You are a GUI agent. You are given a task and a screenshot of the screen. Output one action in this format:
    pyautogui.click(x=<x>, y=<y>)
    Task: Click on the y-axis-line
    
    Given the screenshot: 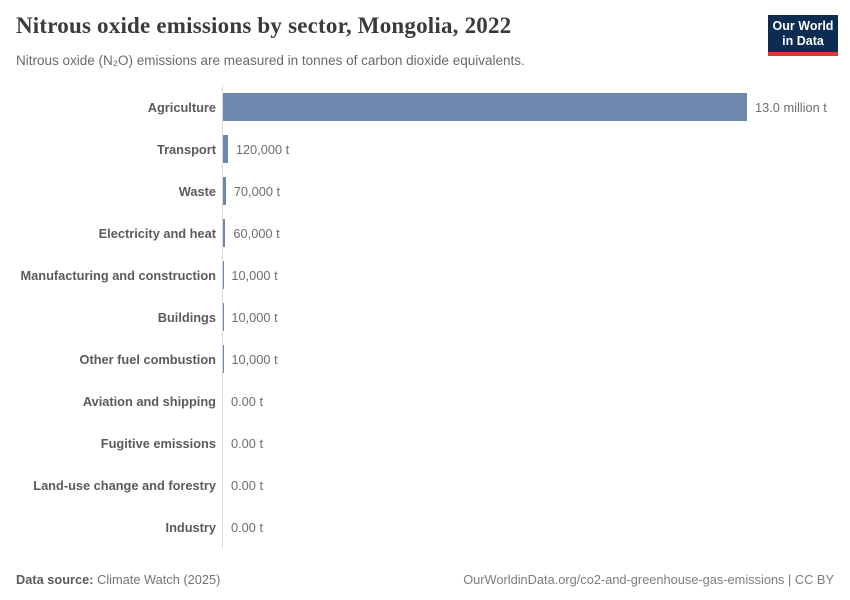 What is the action you would take?
    pyautogui.click(x=222, y=316)
    